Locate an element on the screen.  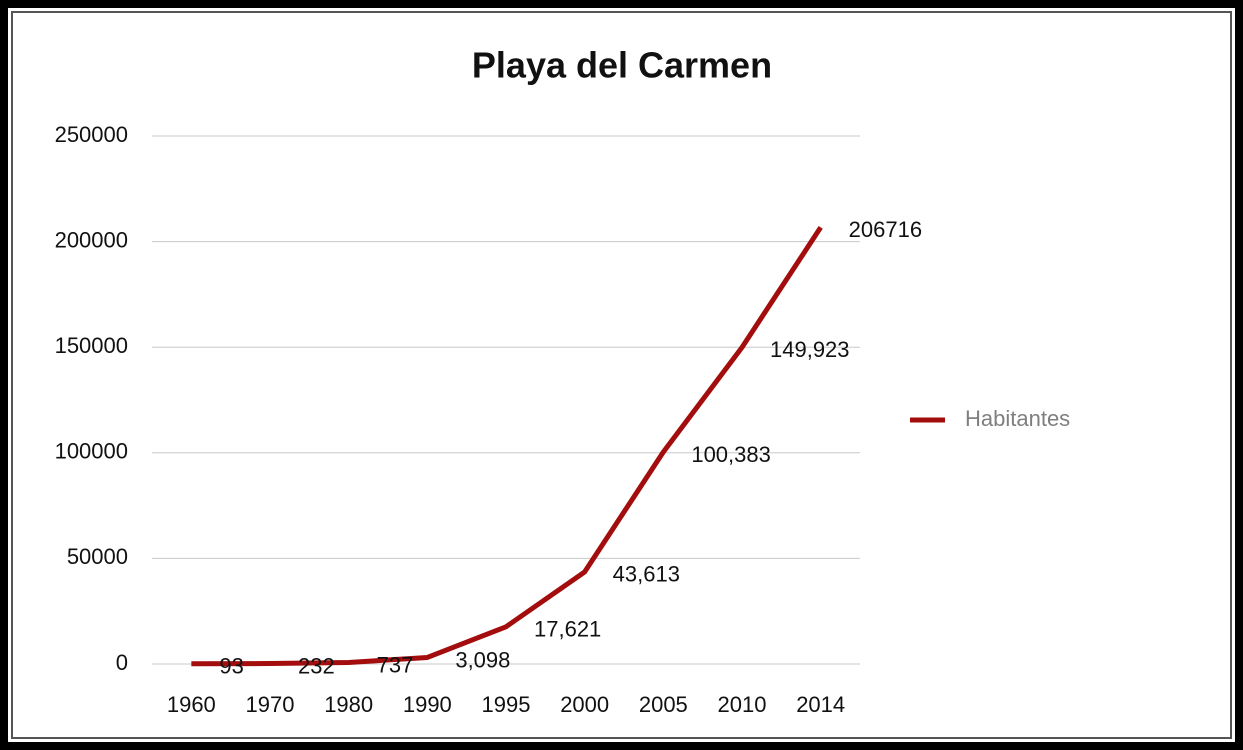
x-tick-label: 2014 is located at coordinates (820, 704).